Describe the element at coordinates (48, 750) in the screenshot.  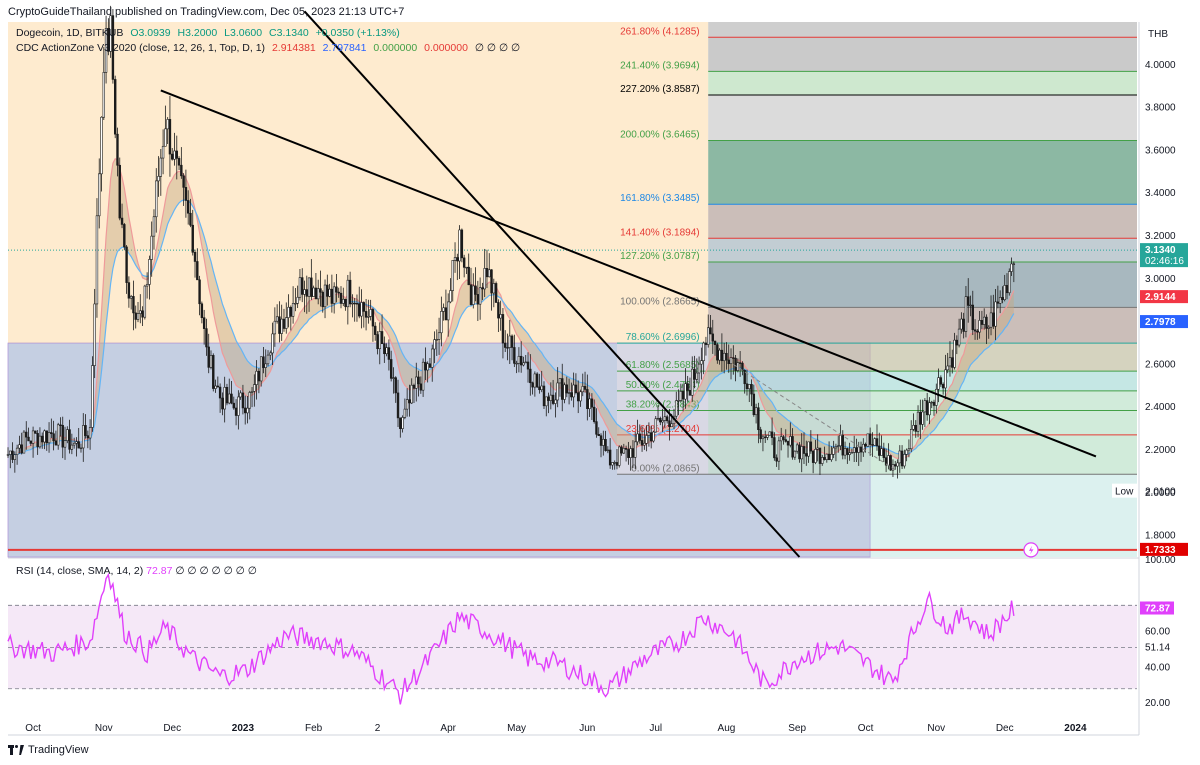
I see `footer: TradingView` at that location.